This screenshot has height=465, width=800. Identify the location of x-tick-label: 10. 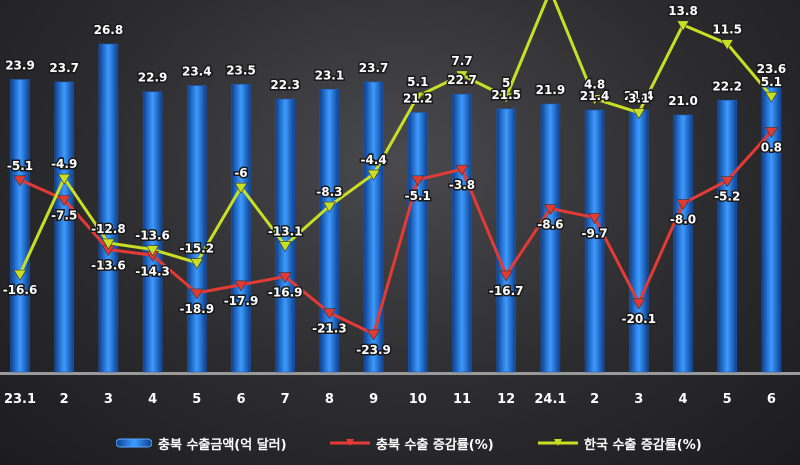
(418, 399).